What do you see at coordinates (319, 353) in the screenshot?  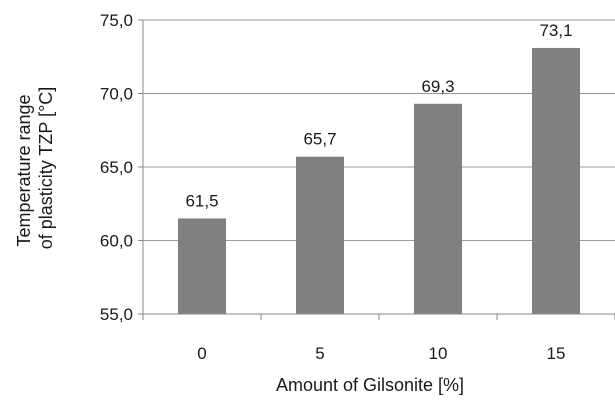 I see `x-tick-label: 5` at bounding box center [319, 353].